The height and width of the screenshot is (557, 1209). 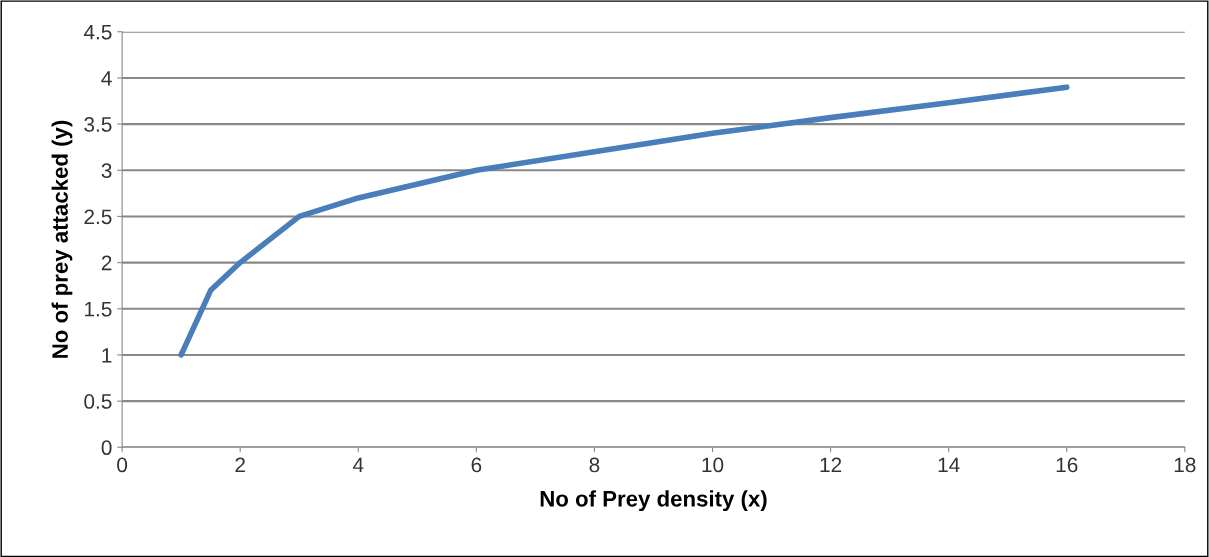 What do you see at coordinates (98, 309) in the screenshot?
I see `y-tick-label: 1.5` at bounding box center [98, 309].